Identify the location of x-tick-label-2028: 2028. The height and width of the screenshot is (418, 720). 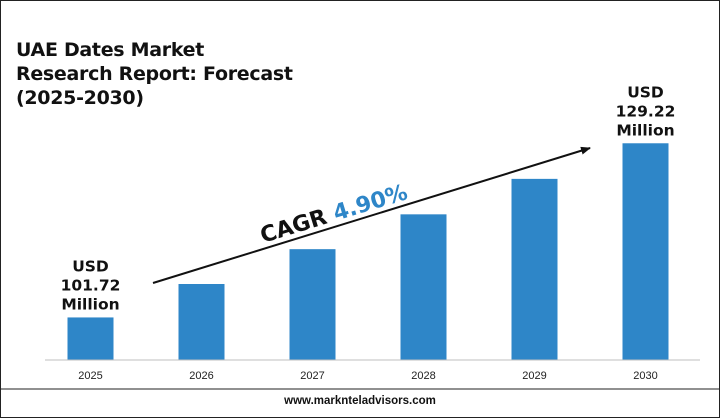
(423, 376).